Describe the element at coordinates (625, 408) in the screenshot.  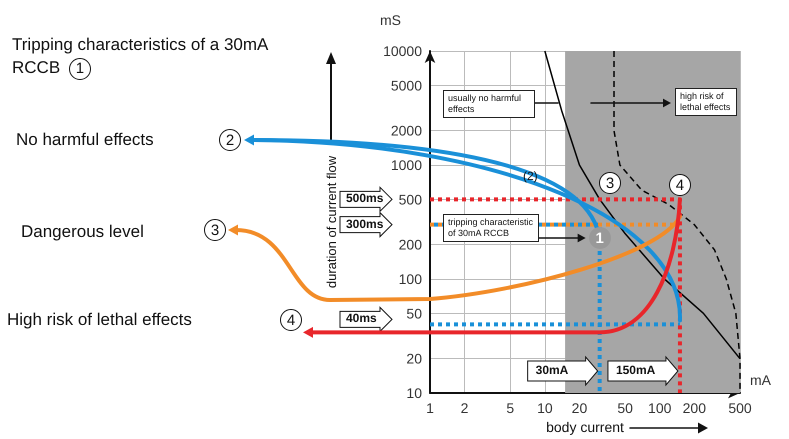
I see `x-tick-label: 50` at that location.